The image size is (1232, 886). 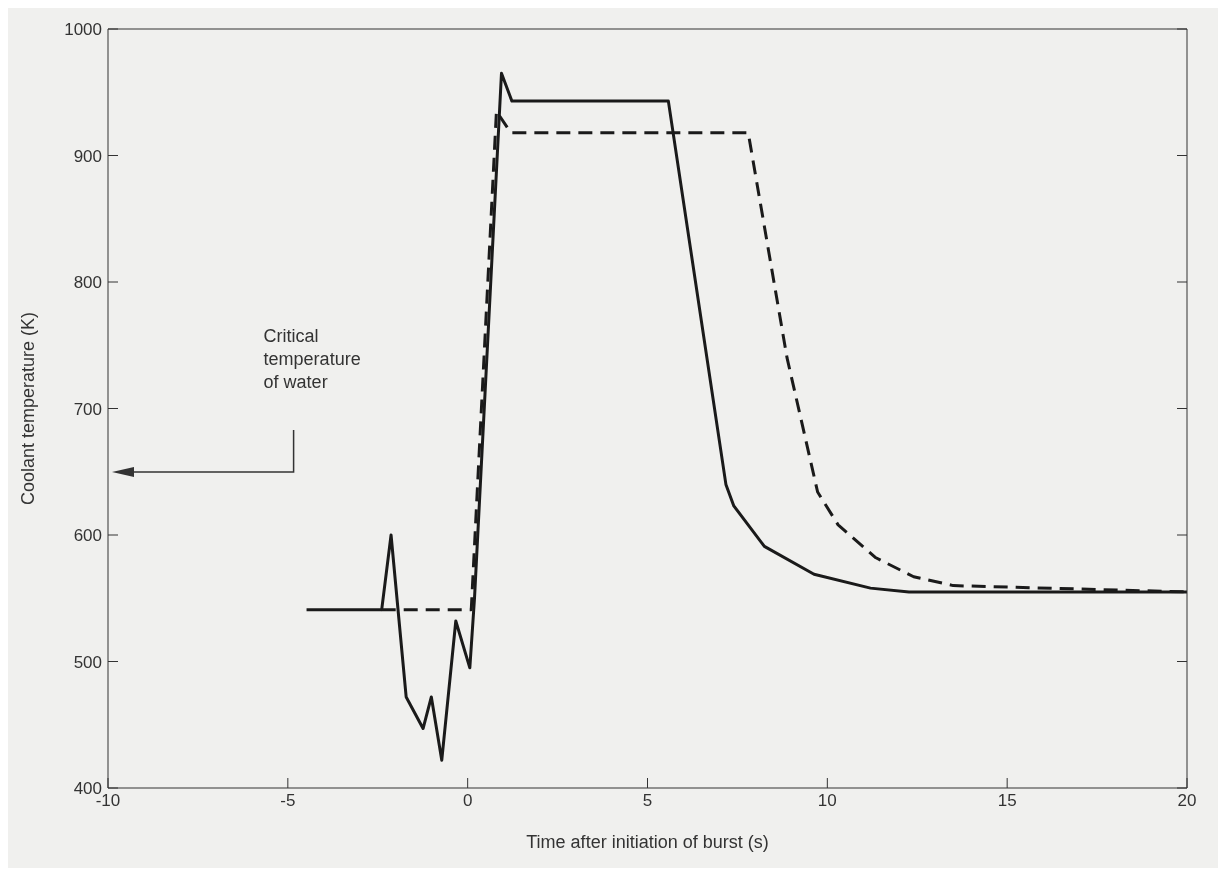 What do you see at coordinates (647, 842) in the screenshot?
I see `x-axis-title: Time after initiation of burst (s)` at bounding box center [647, 842].